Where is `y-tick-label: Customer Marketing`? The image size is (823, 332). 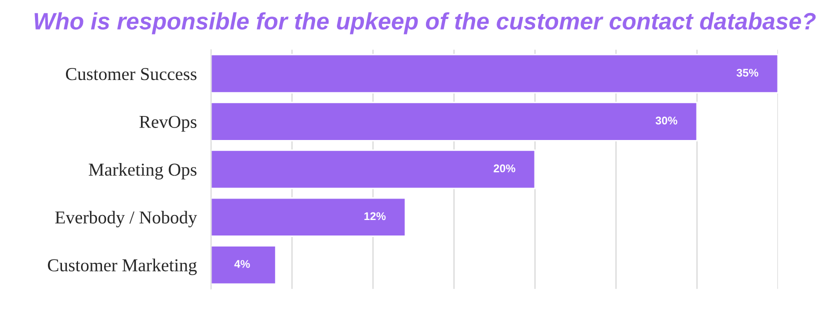
y-tick-label: Customer Marketing is located at coordinates (122, 267).